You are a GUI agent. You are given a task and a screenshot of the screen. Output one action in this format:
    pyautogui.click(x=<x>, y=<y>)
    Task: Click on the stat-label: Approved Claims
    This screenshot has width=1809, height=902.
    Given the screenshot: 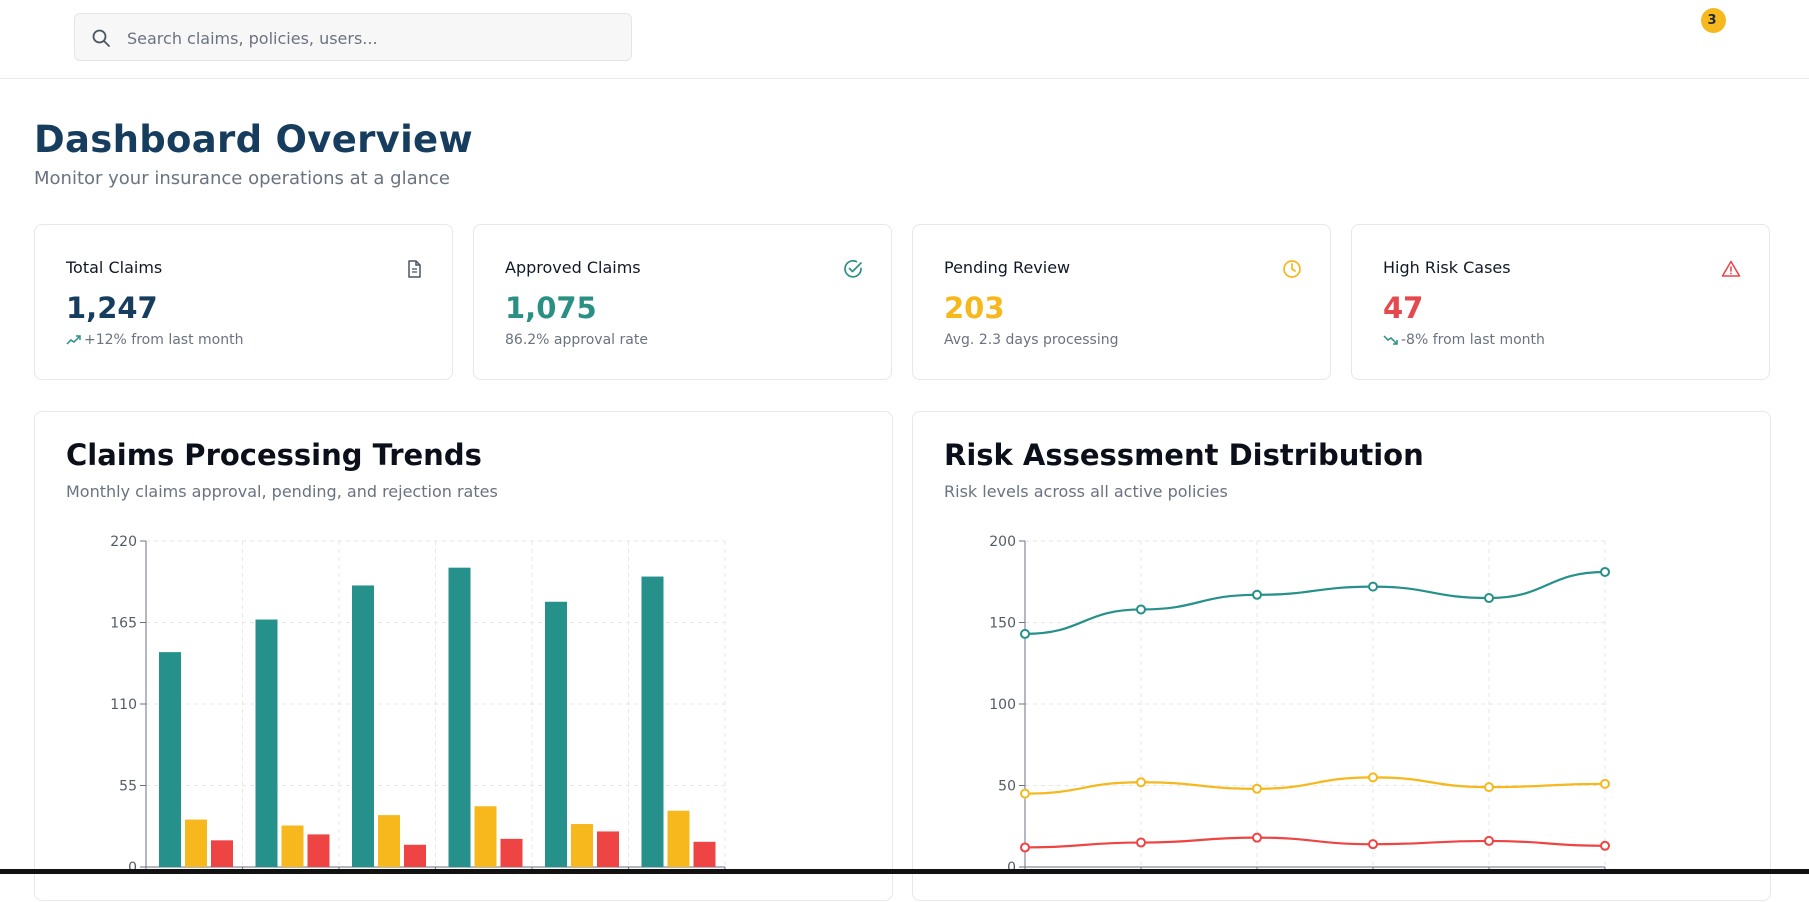 What is the action you would take?
    pyautogui.click(x=573, y=267)
    